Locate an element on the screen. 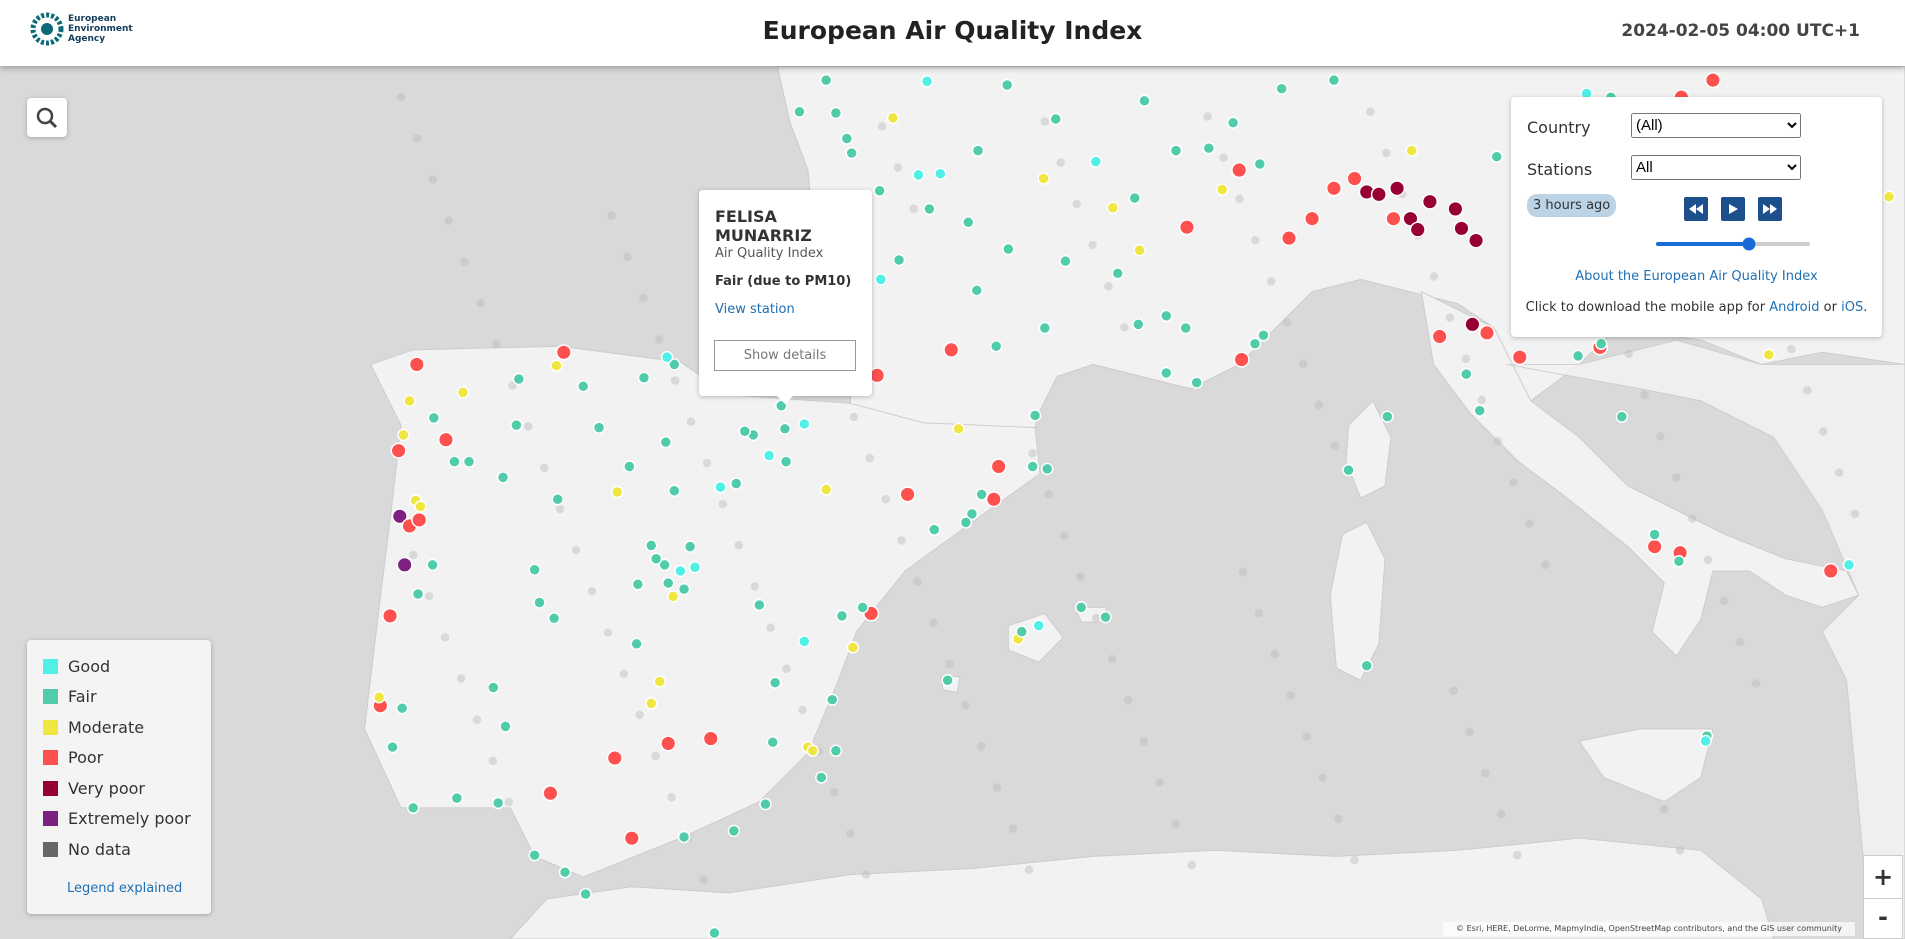 The height and width of the screenshot is (939, 1905). time-slider is located at coordinates (1733, 244).